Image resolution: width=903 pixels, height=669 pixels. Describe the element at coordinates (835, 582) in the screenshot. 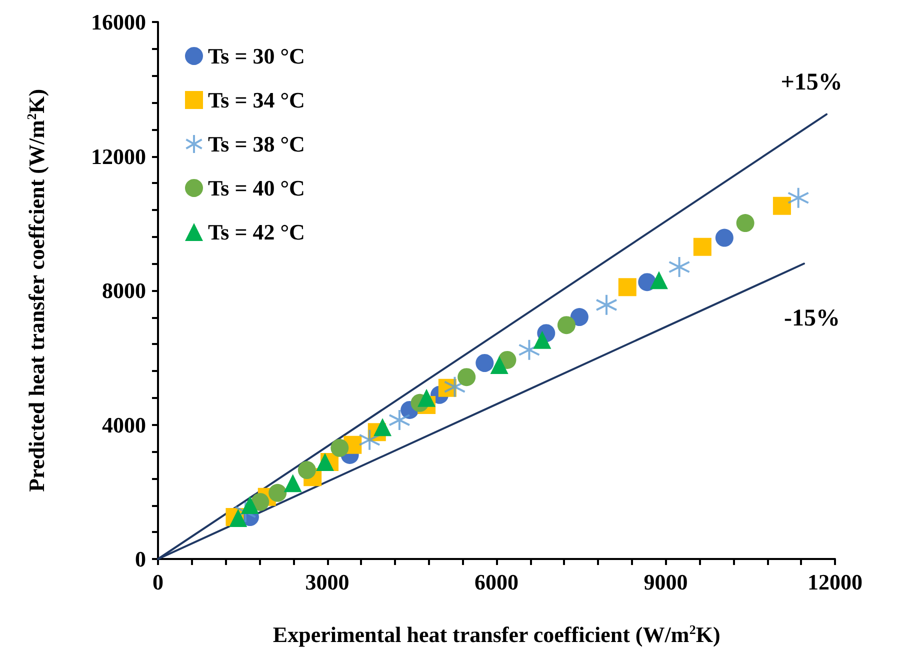

I see `x-tick-label: 12000` at that location.